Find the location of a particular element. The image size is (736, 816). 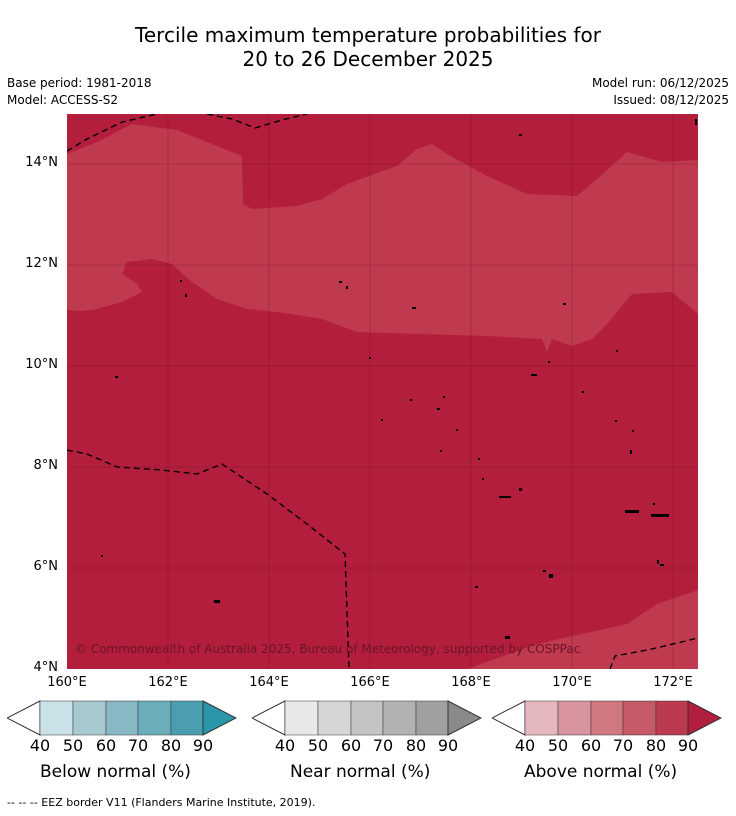

model-run: Model run: 06/12/2025 is located at coordinates (660, 83).